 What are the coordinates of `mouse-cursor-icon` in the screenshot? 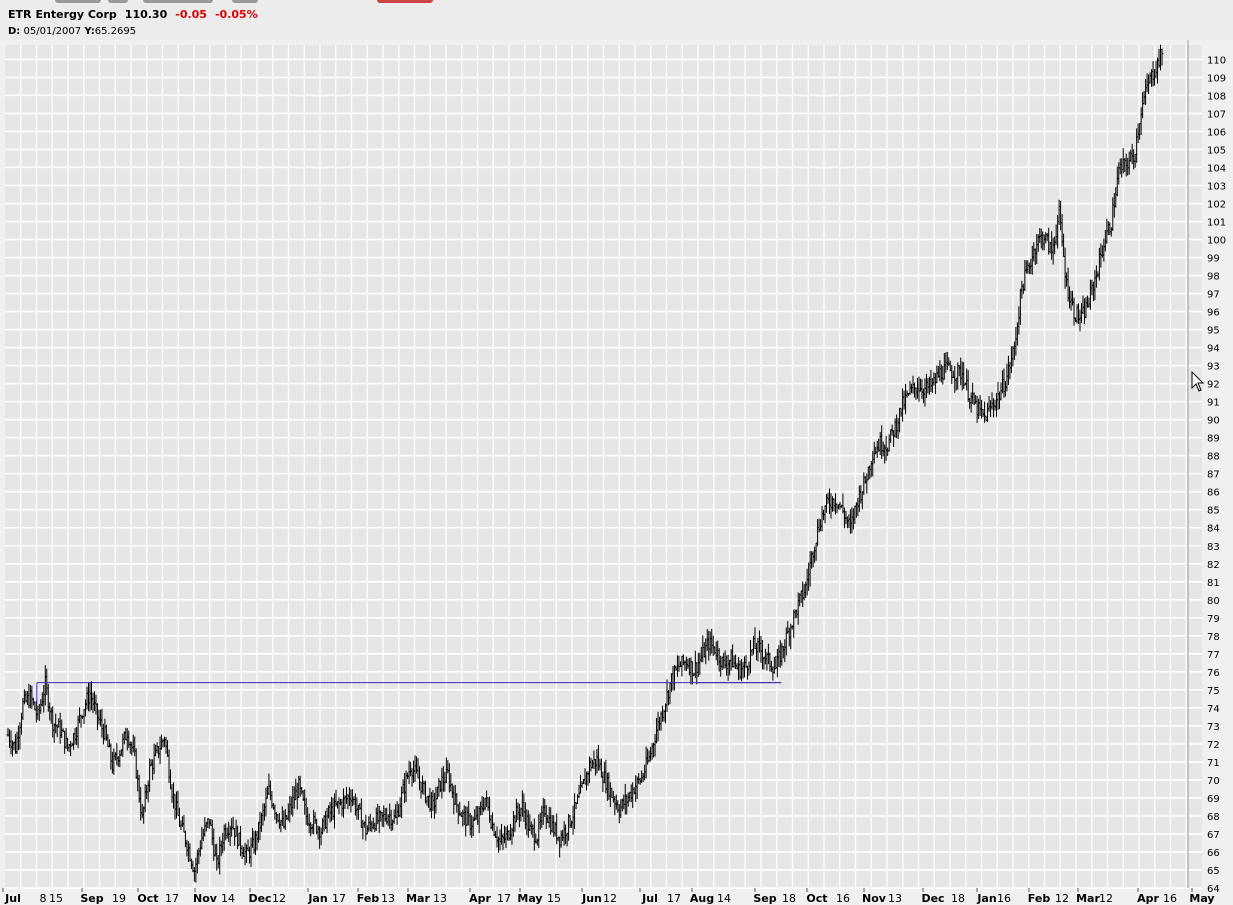 It's located at (1198, 381).